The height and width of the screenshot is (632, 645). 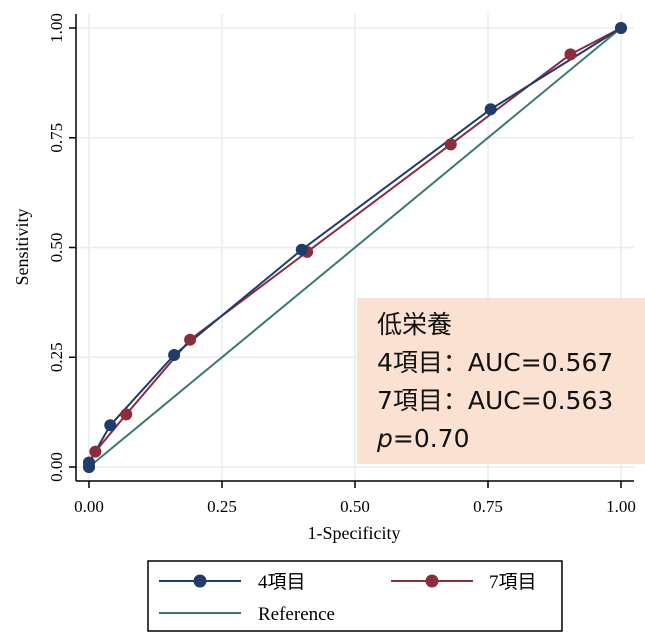 I want to click on y-tick-label: 0.25, so click(x=56, y=357).